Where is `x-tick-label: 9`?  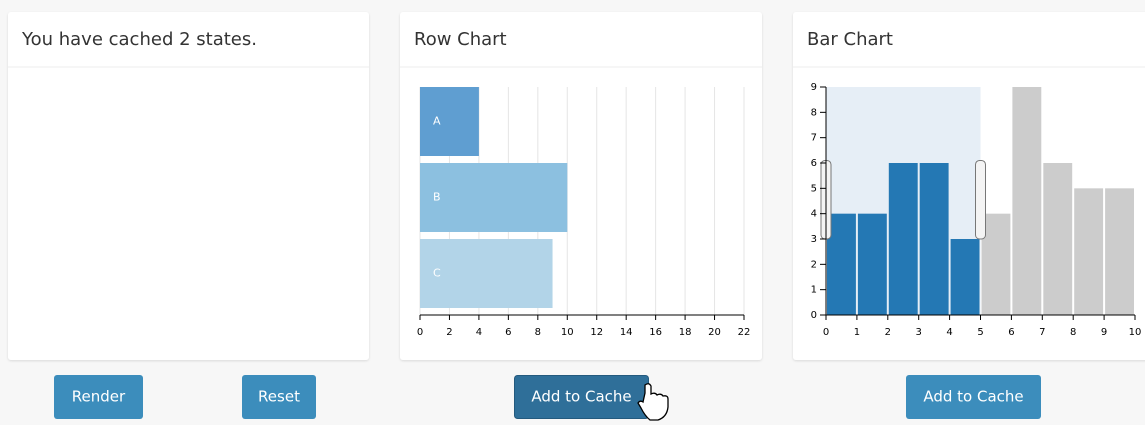 x-tick-label: 9 is located at coordinates (1104, 332).